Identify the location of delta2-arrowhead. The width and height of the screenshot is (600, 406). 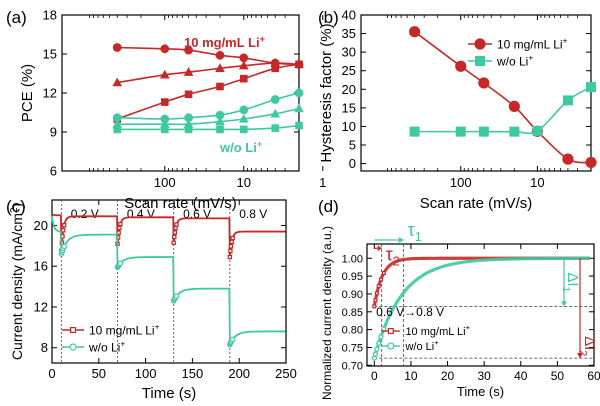
(580, 356).